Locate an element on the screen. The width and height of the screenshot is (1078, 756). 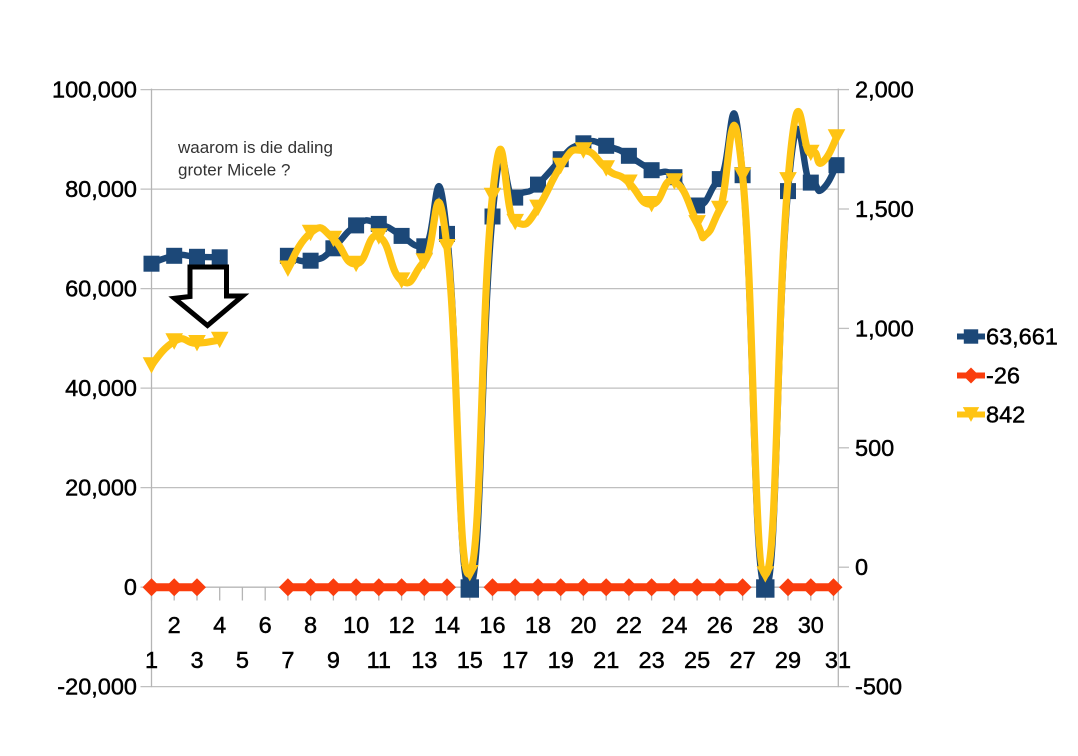
svg-text: 842 is located at coordinates (1005, 415).